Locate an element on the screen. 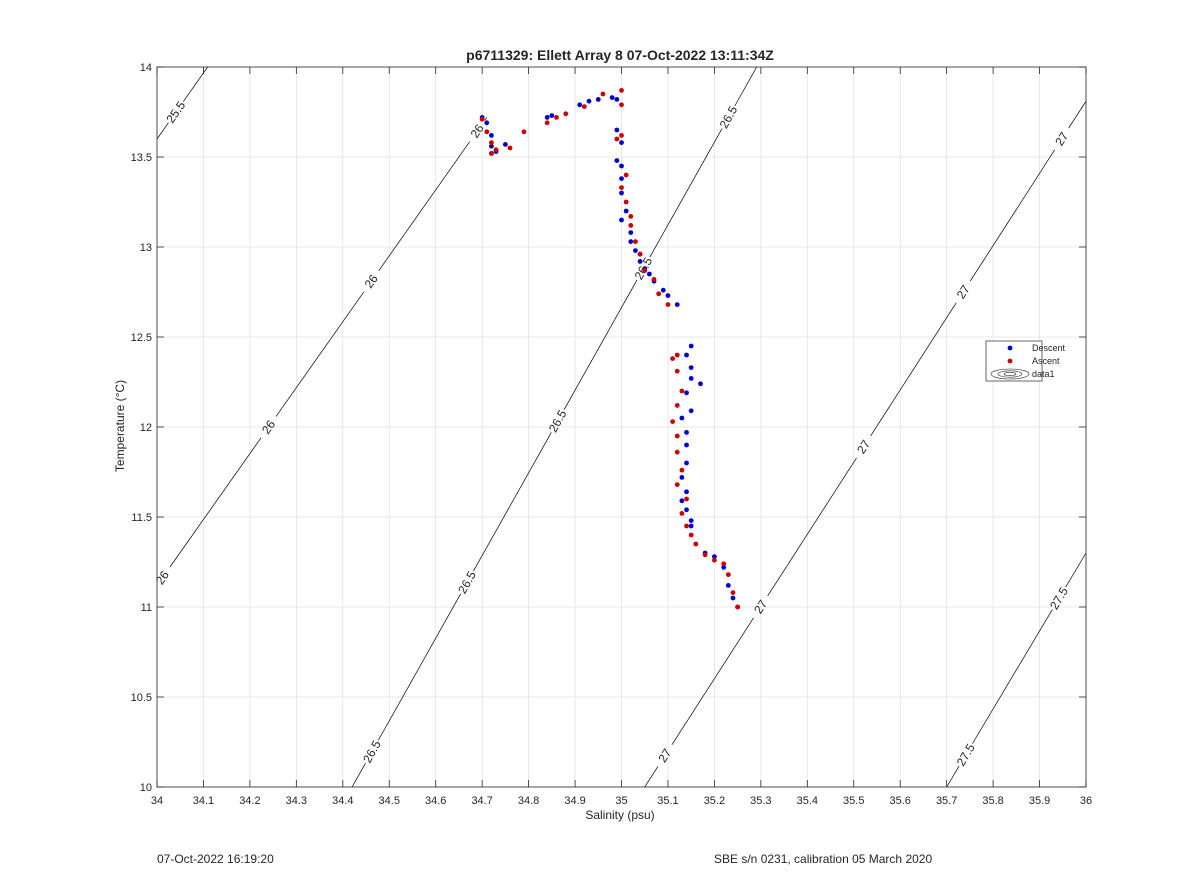 The width and height of the screenshot is (1200, 885). legend: Descent Ascent data1 is located at coordinates (1025, 361).